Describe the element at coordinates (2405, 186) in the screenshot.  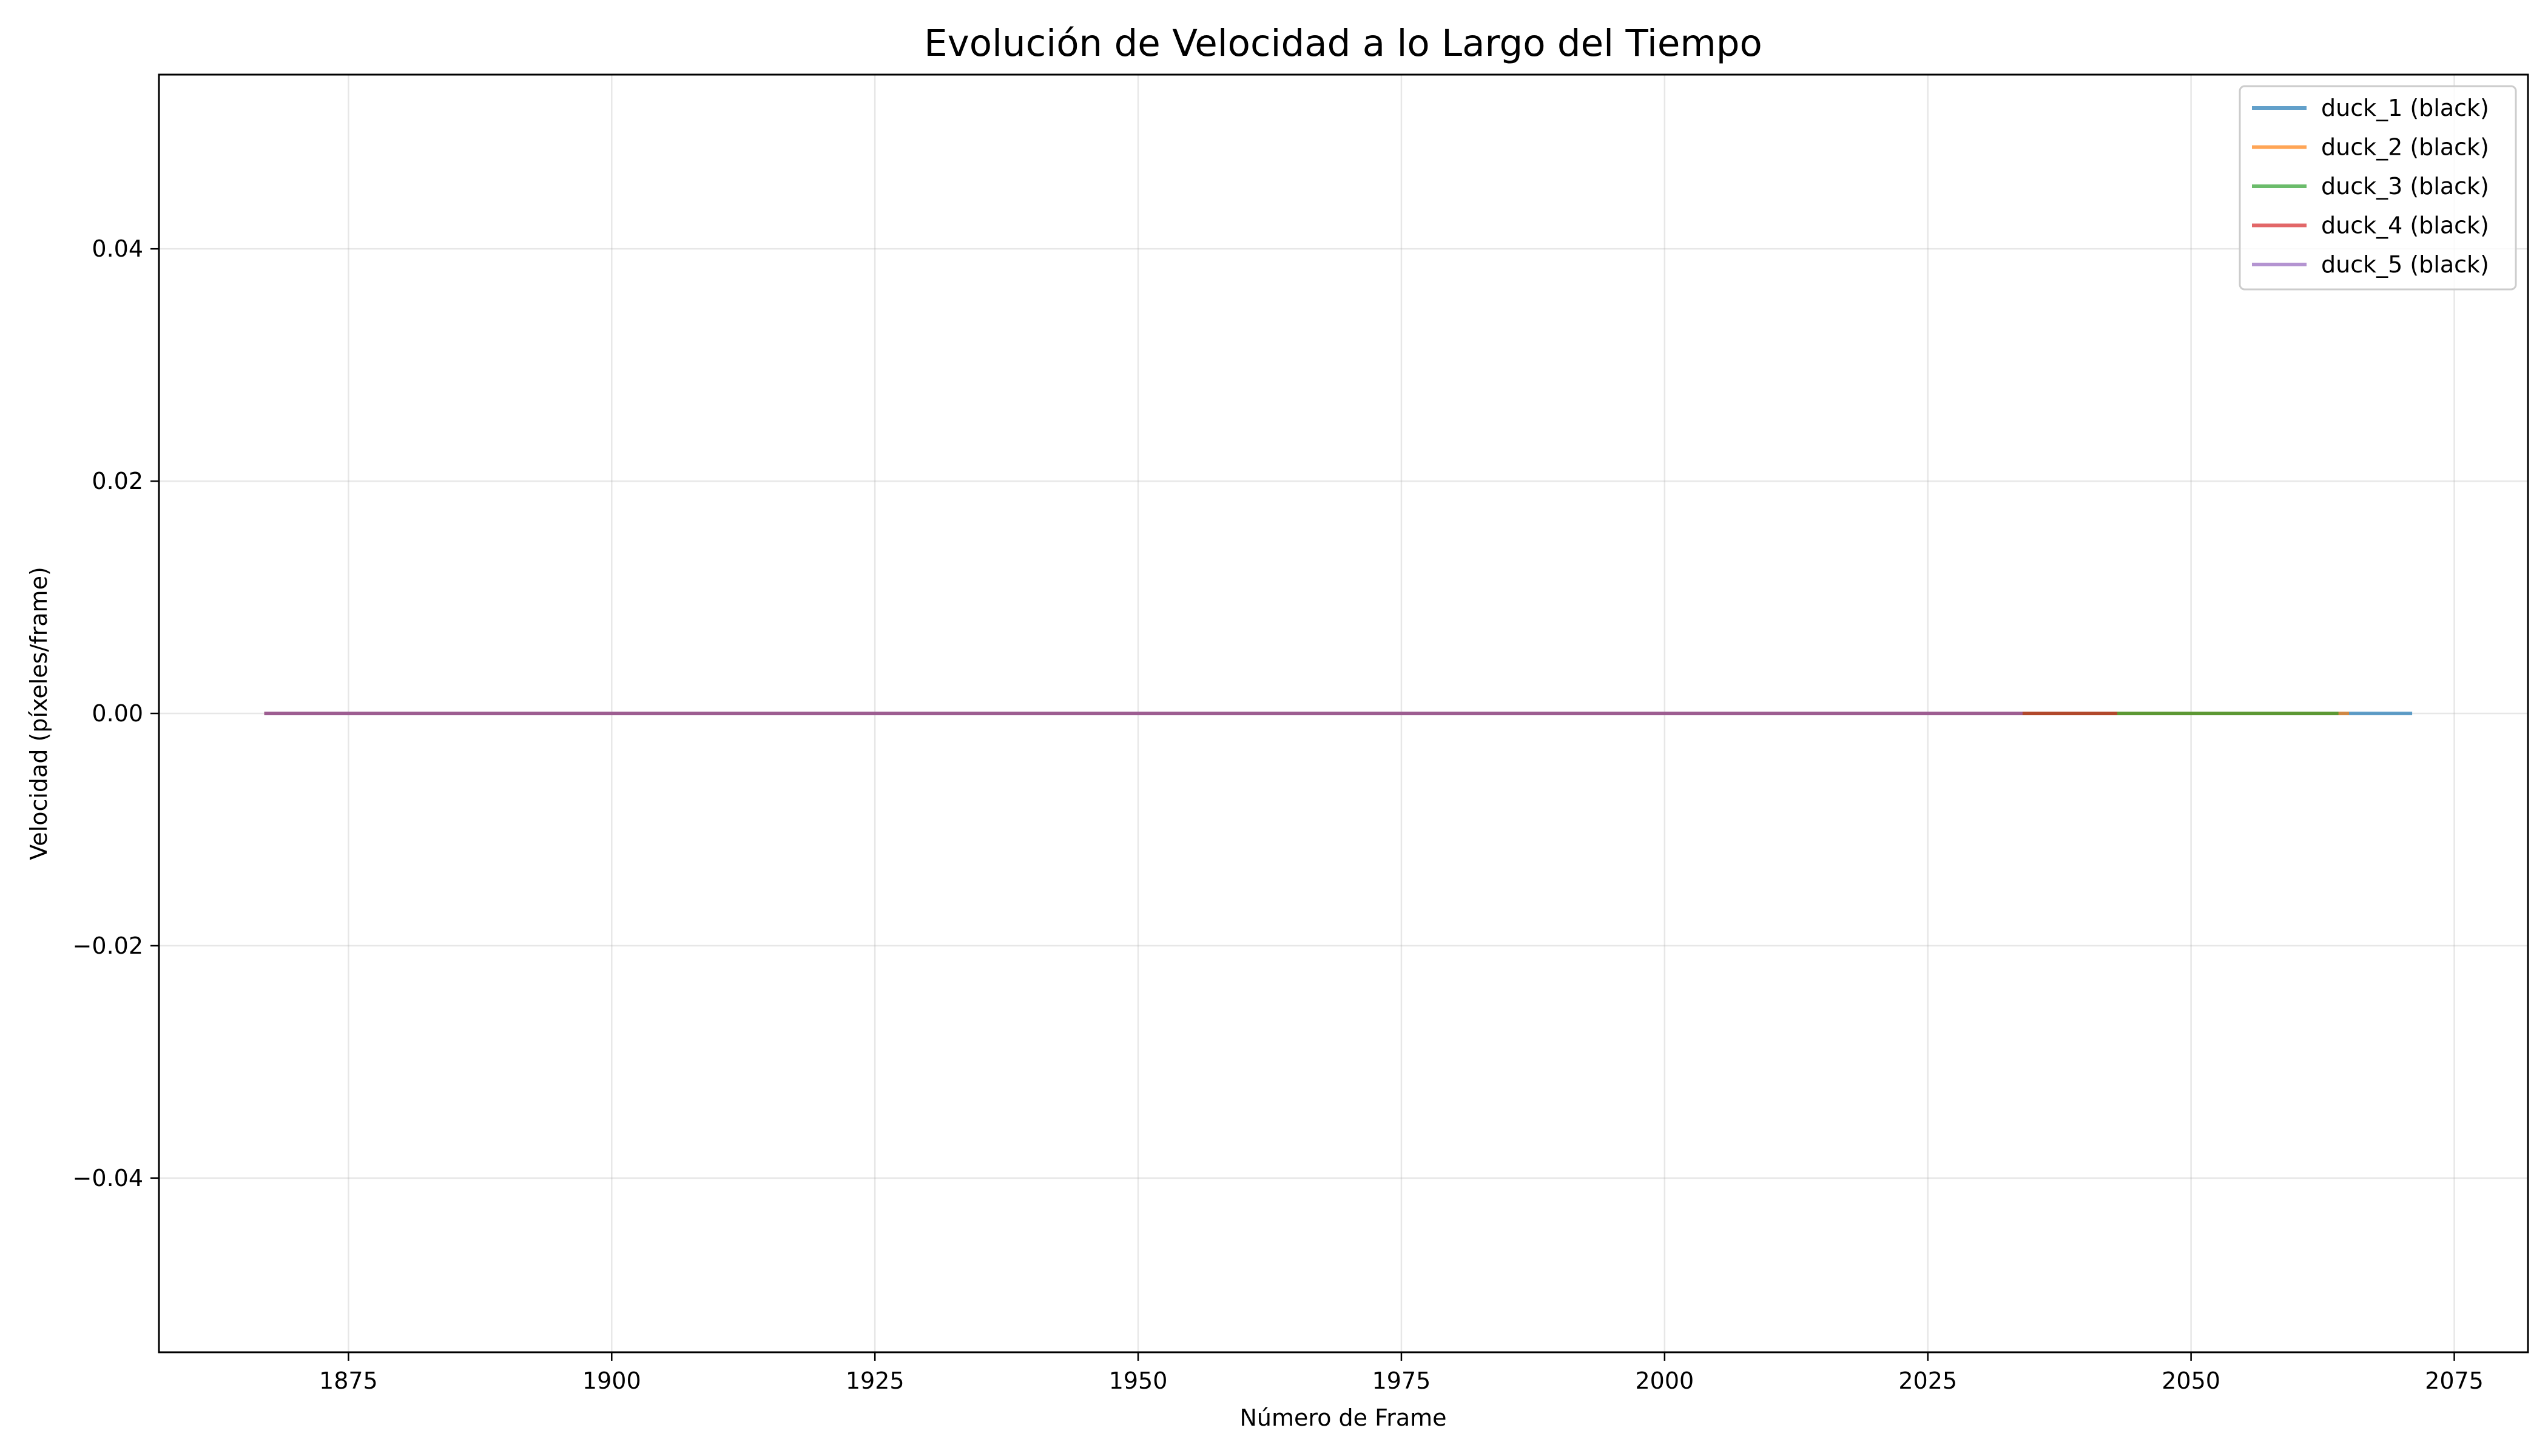
I see `legend-label-3: duck_3 (black)` at that location.